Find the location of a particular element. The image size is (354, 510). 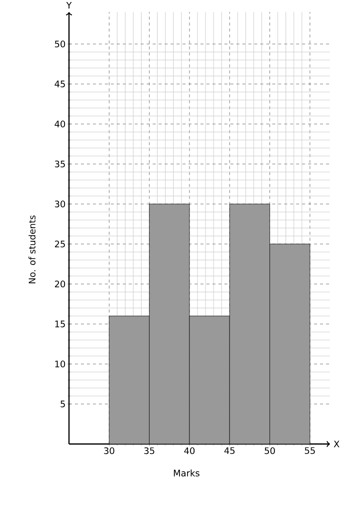

y-tick-label: 35 is located at coordinates (59, 164).